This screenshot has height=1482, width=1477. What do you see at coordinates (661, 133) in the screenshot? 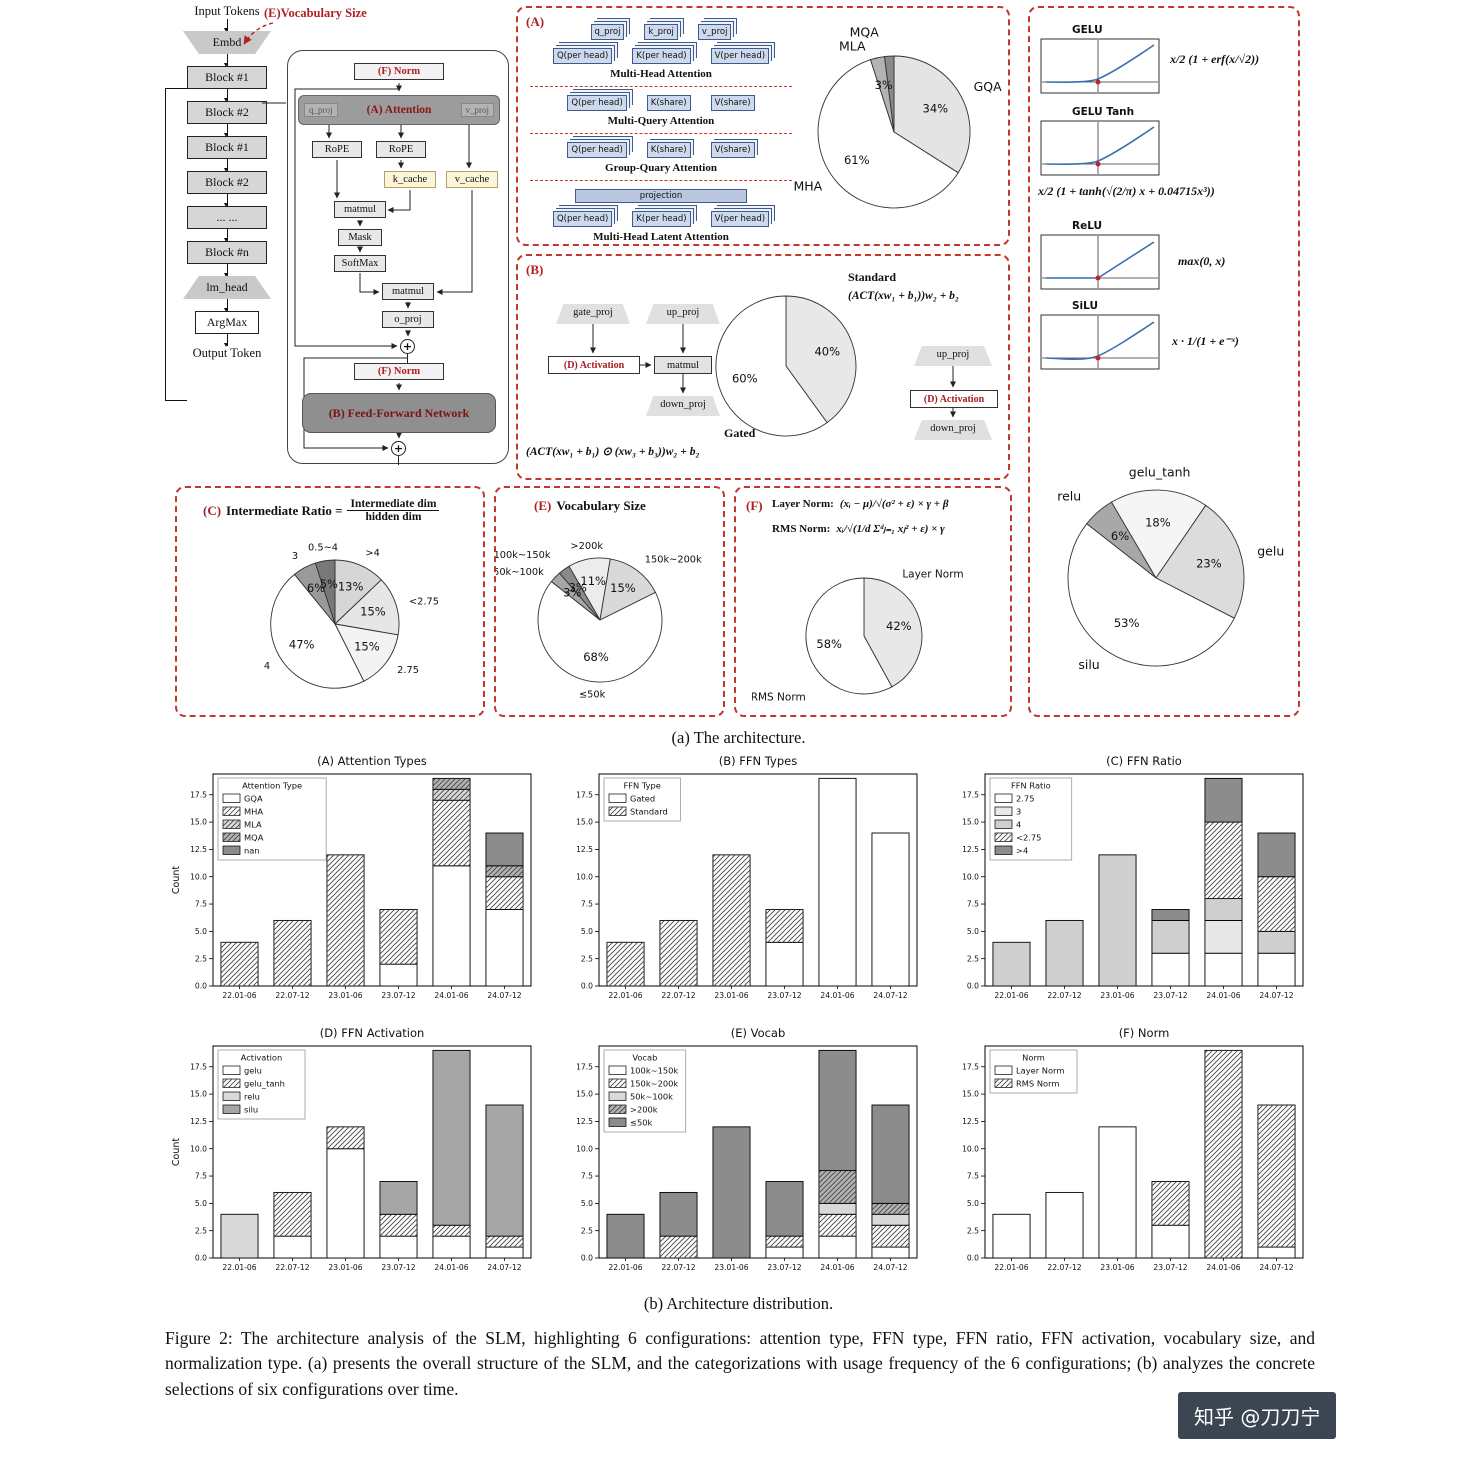
I see `separator` at bounding box center [661, 133].